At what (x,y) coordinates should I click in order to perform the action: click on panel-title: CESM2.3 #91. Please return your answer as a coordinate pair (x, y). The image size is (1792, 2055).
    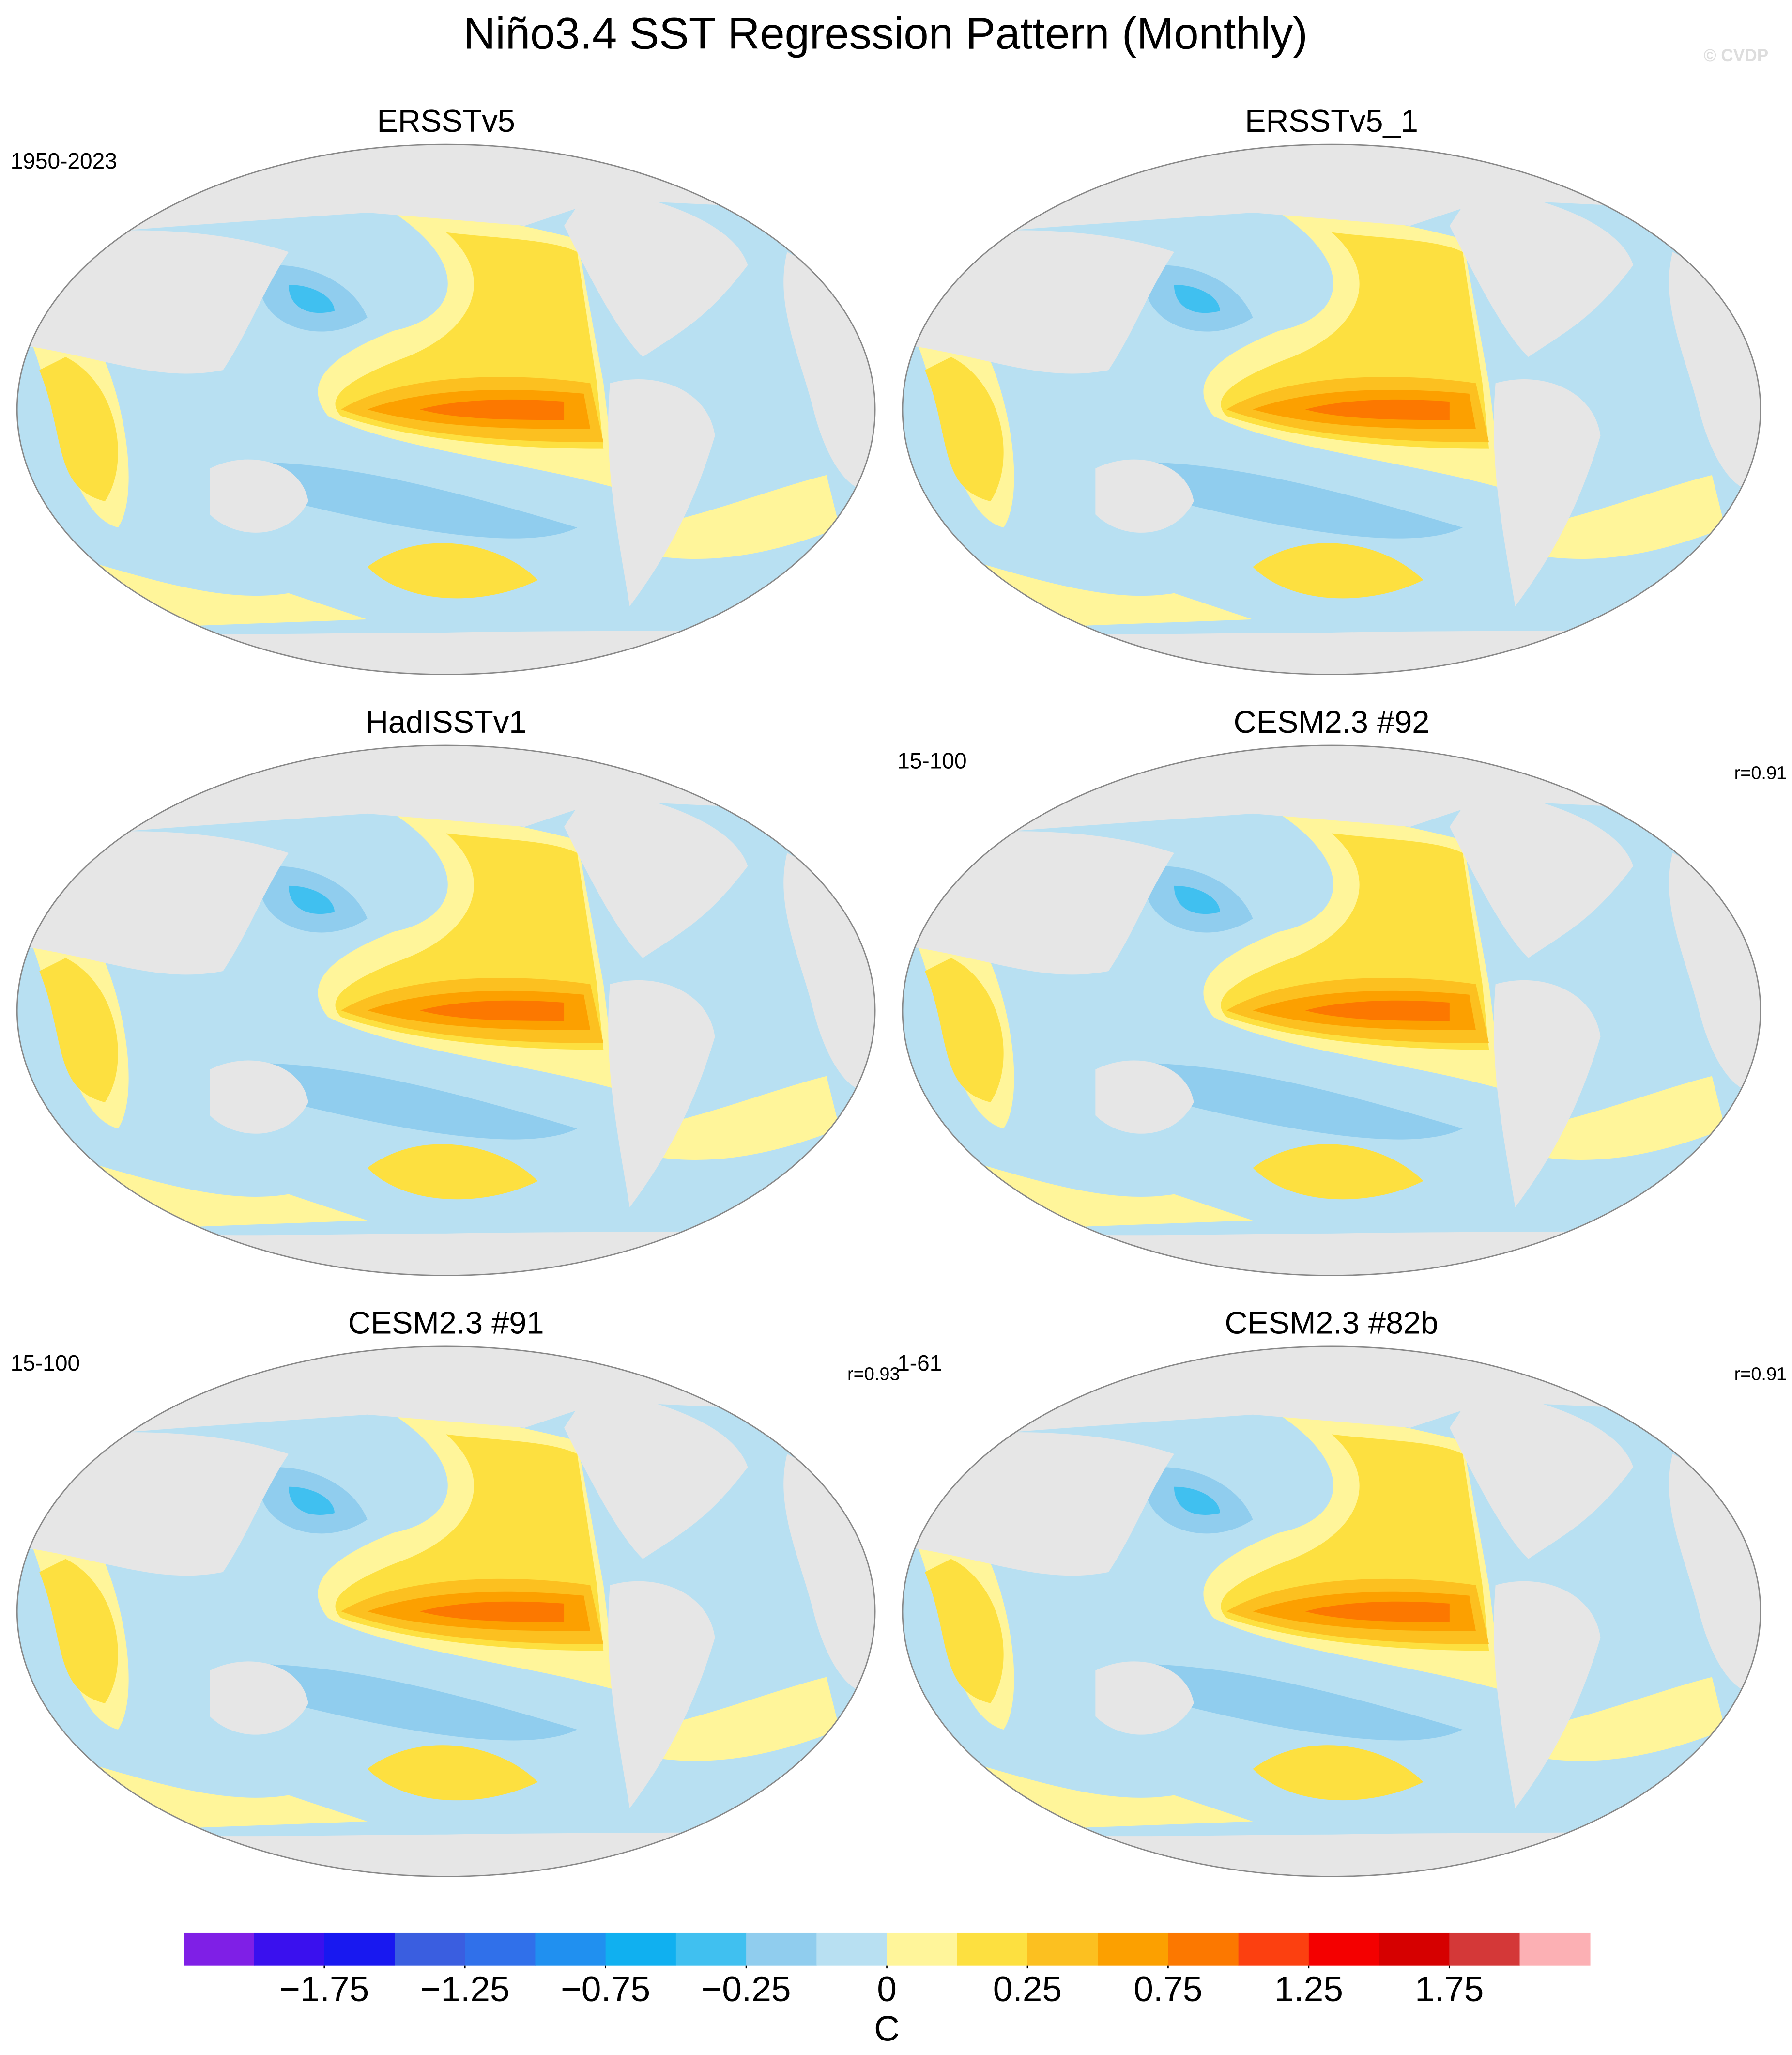
    Looking at the image, I should click on (446, 1323).